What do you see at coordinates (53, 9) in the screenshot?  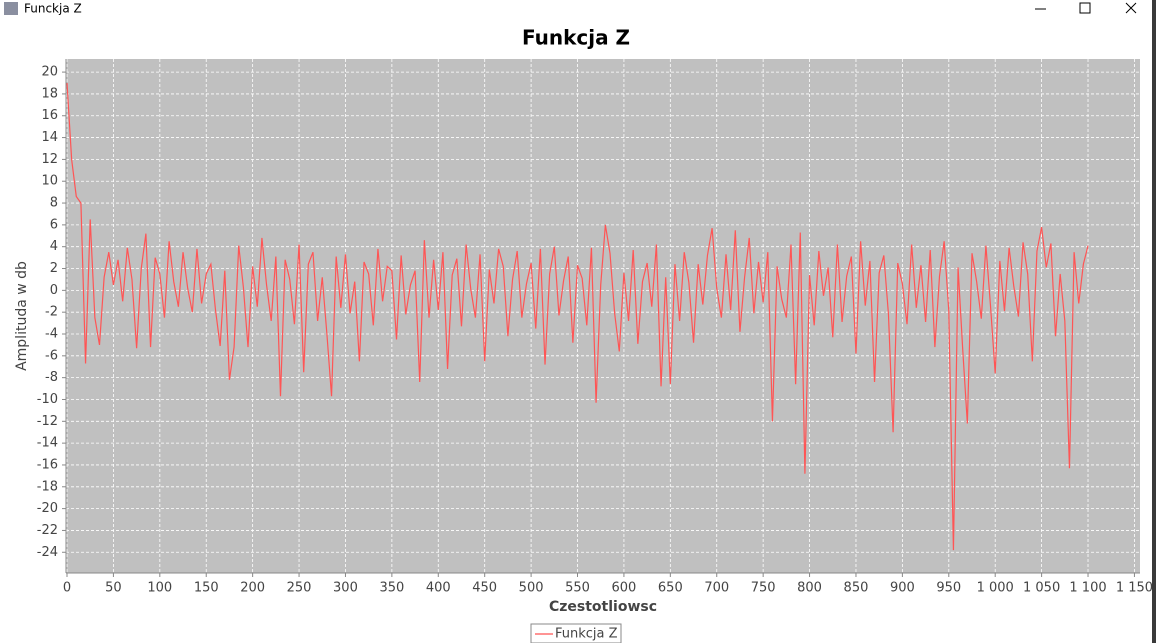 I see `window-title: Funckja Z` at bounding box center [53, 9].